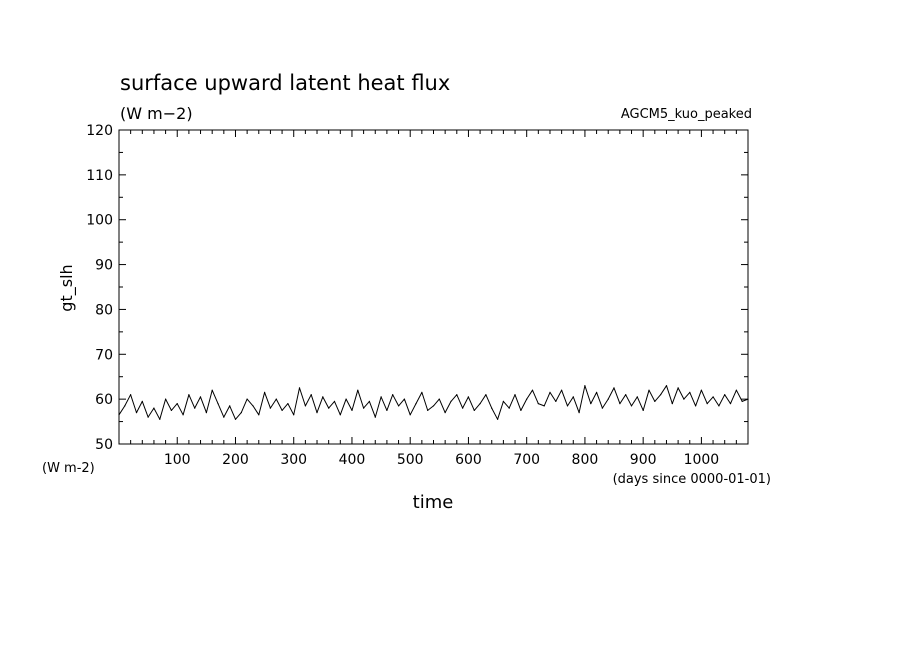  I want to click on x-tick-label: 700, so click(526, 460).